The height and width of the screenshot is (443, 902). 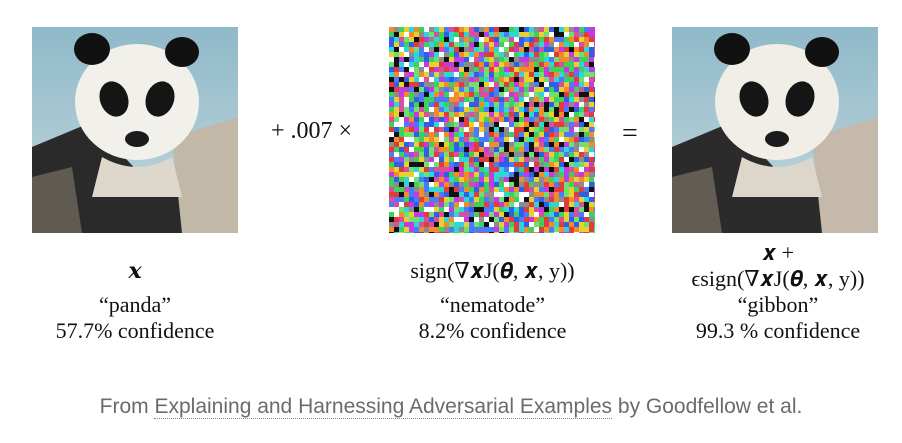 I want to click on sign-gradient-math-label: sign(∇𝒙J(𝜽, 𝒙, y)), so click(x=492, y=270).